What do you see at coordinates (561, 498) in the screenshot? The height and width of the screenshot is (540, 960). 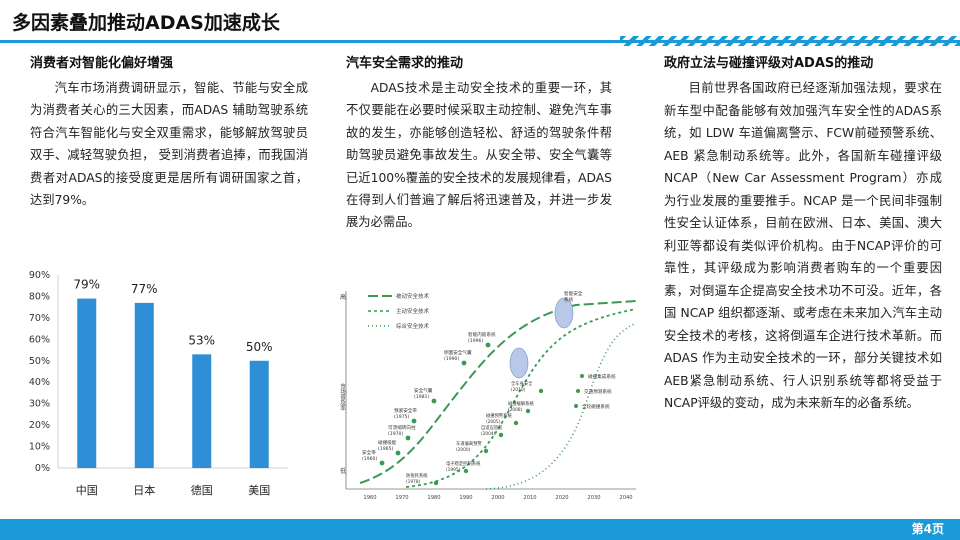 I see `fig-x-tick-label: 2020` at bounding box center [561, 498].